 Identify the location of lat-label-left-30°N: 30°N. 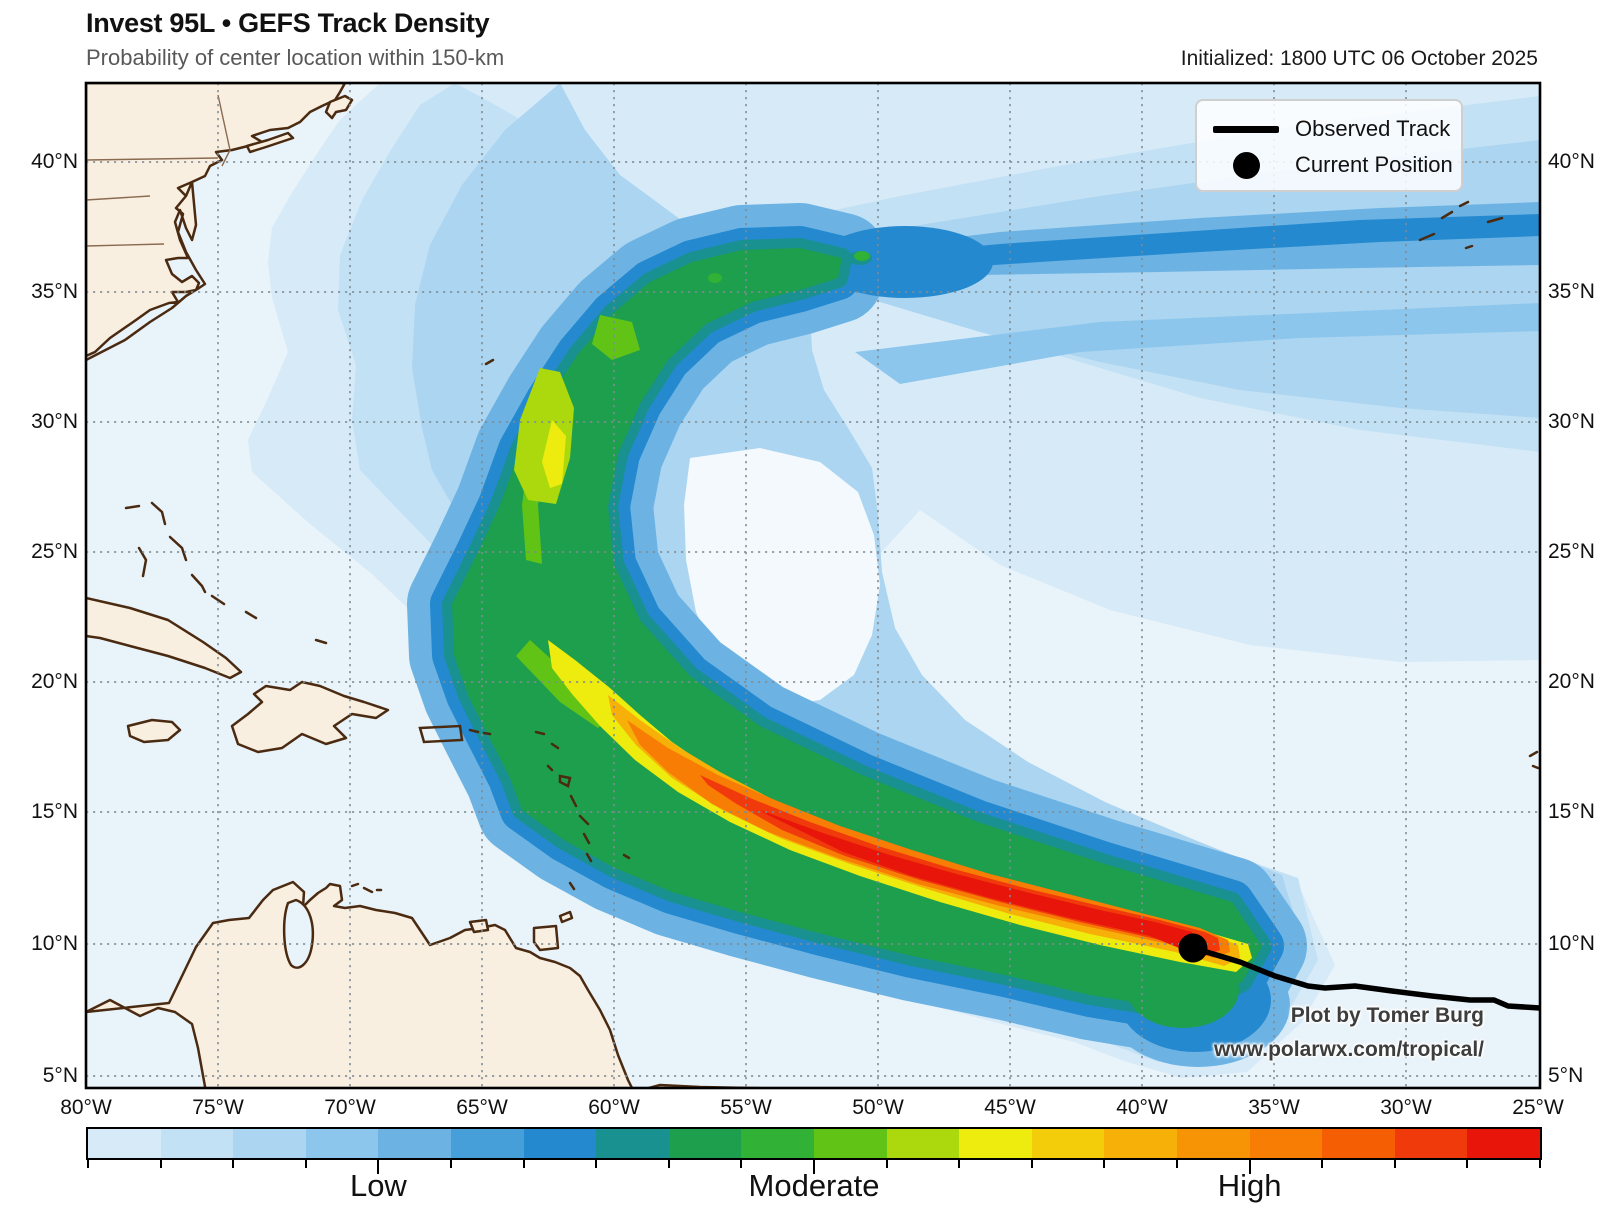
(54, 421).